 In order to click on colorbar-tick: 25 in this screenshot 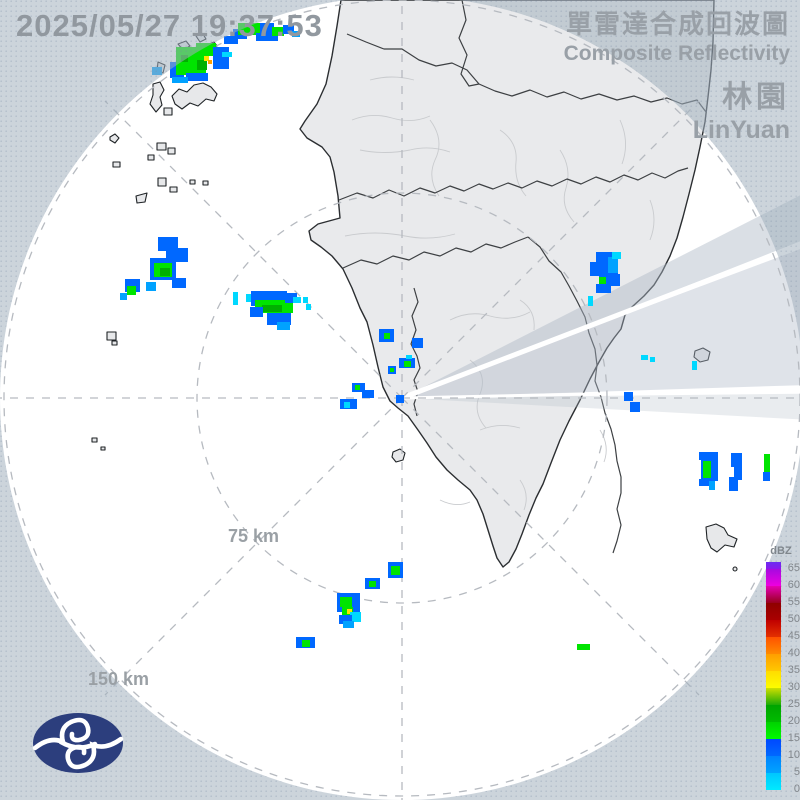, I will do `click(793, 704)`.